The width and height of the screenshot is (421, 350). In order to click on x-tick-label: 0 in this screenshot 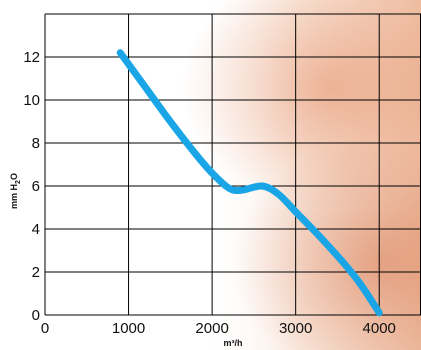, I will do `click(45, 328)`.